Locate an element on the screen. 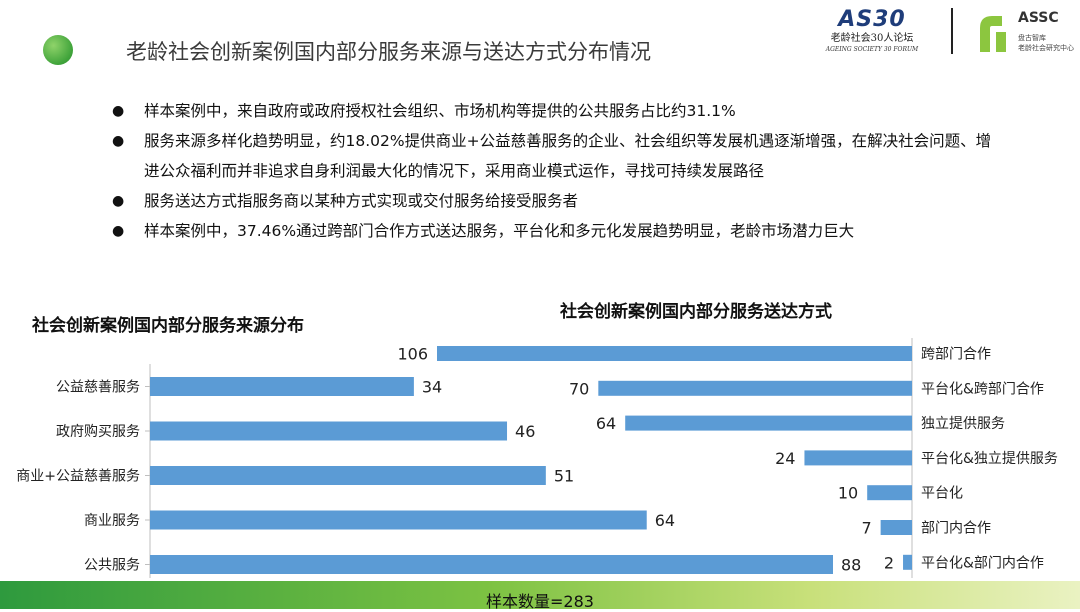  left-chart-value-label: 64 is located at coordinates (665, 520).